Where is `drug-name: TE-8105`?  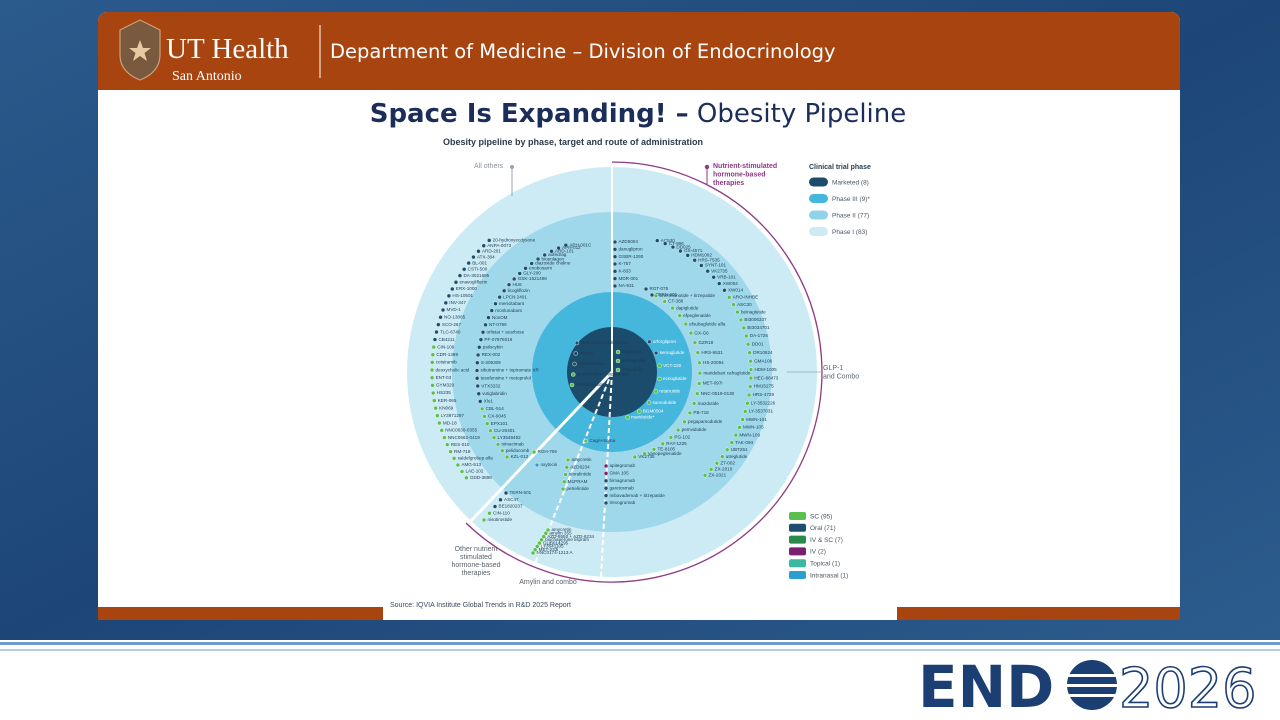
drug-name: TE-8105 is located at coordinates (666, 449).